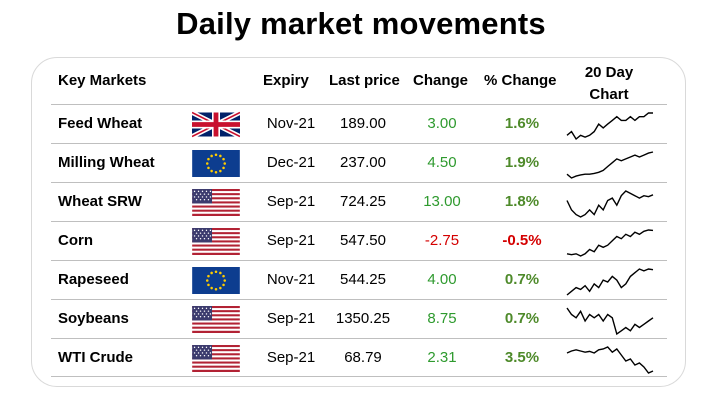 The width and height of the screenshot is (722, 419). Describe the element at coordinates (363, 123) in the screenshot. I see `last-price-value: 189.00` at that location.